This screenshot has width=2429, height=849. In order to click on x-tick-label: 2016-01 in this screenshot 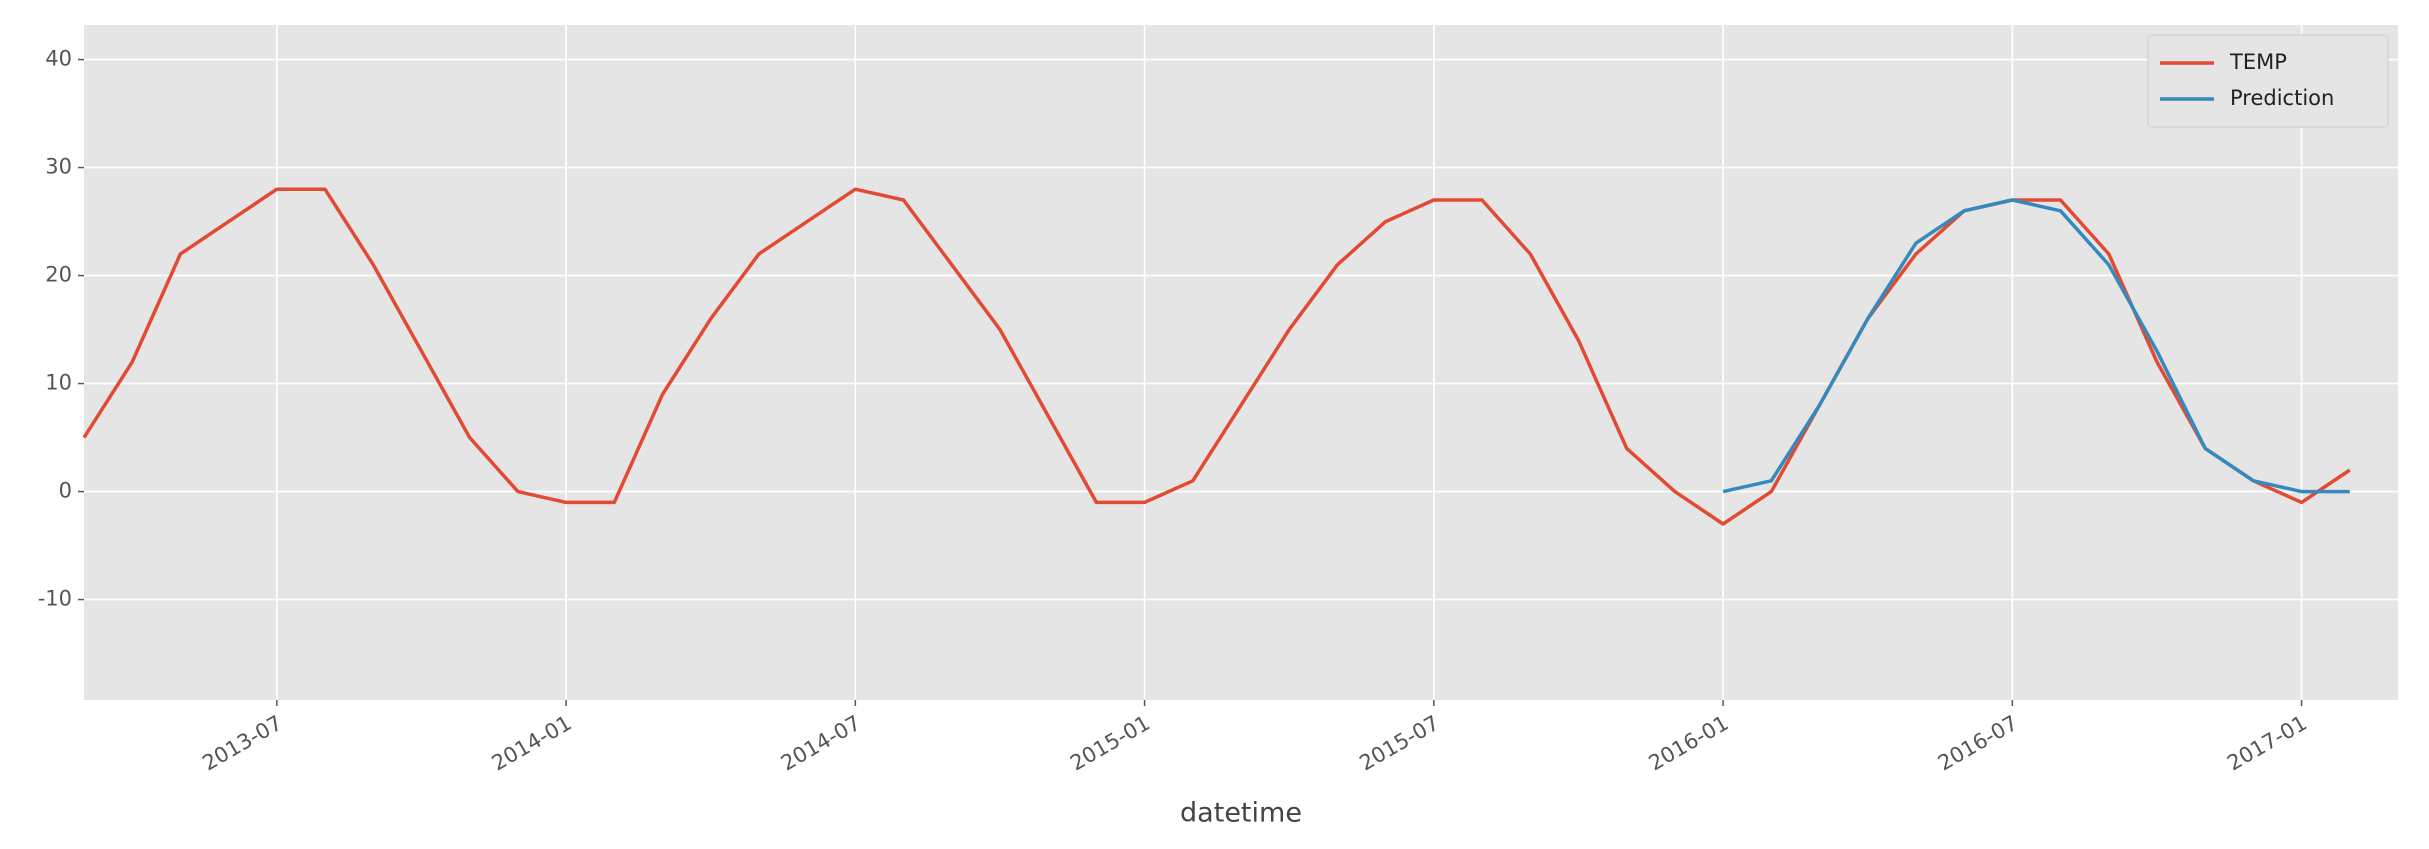, I will do `click(1689, 743)`.